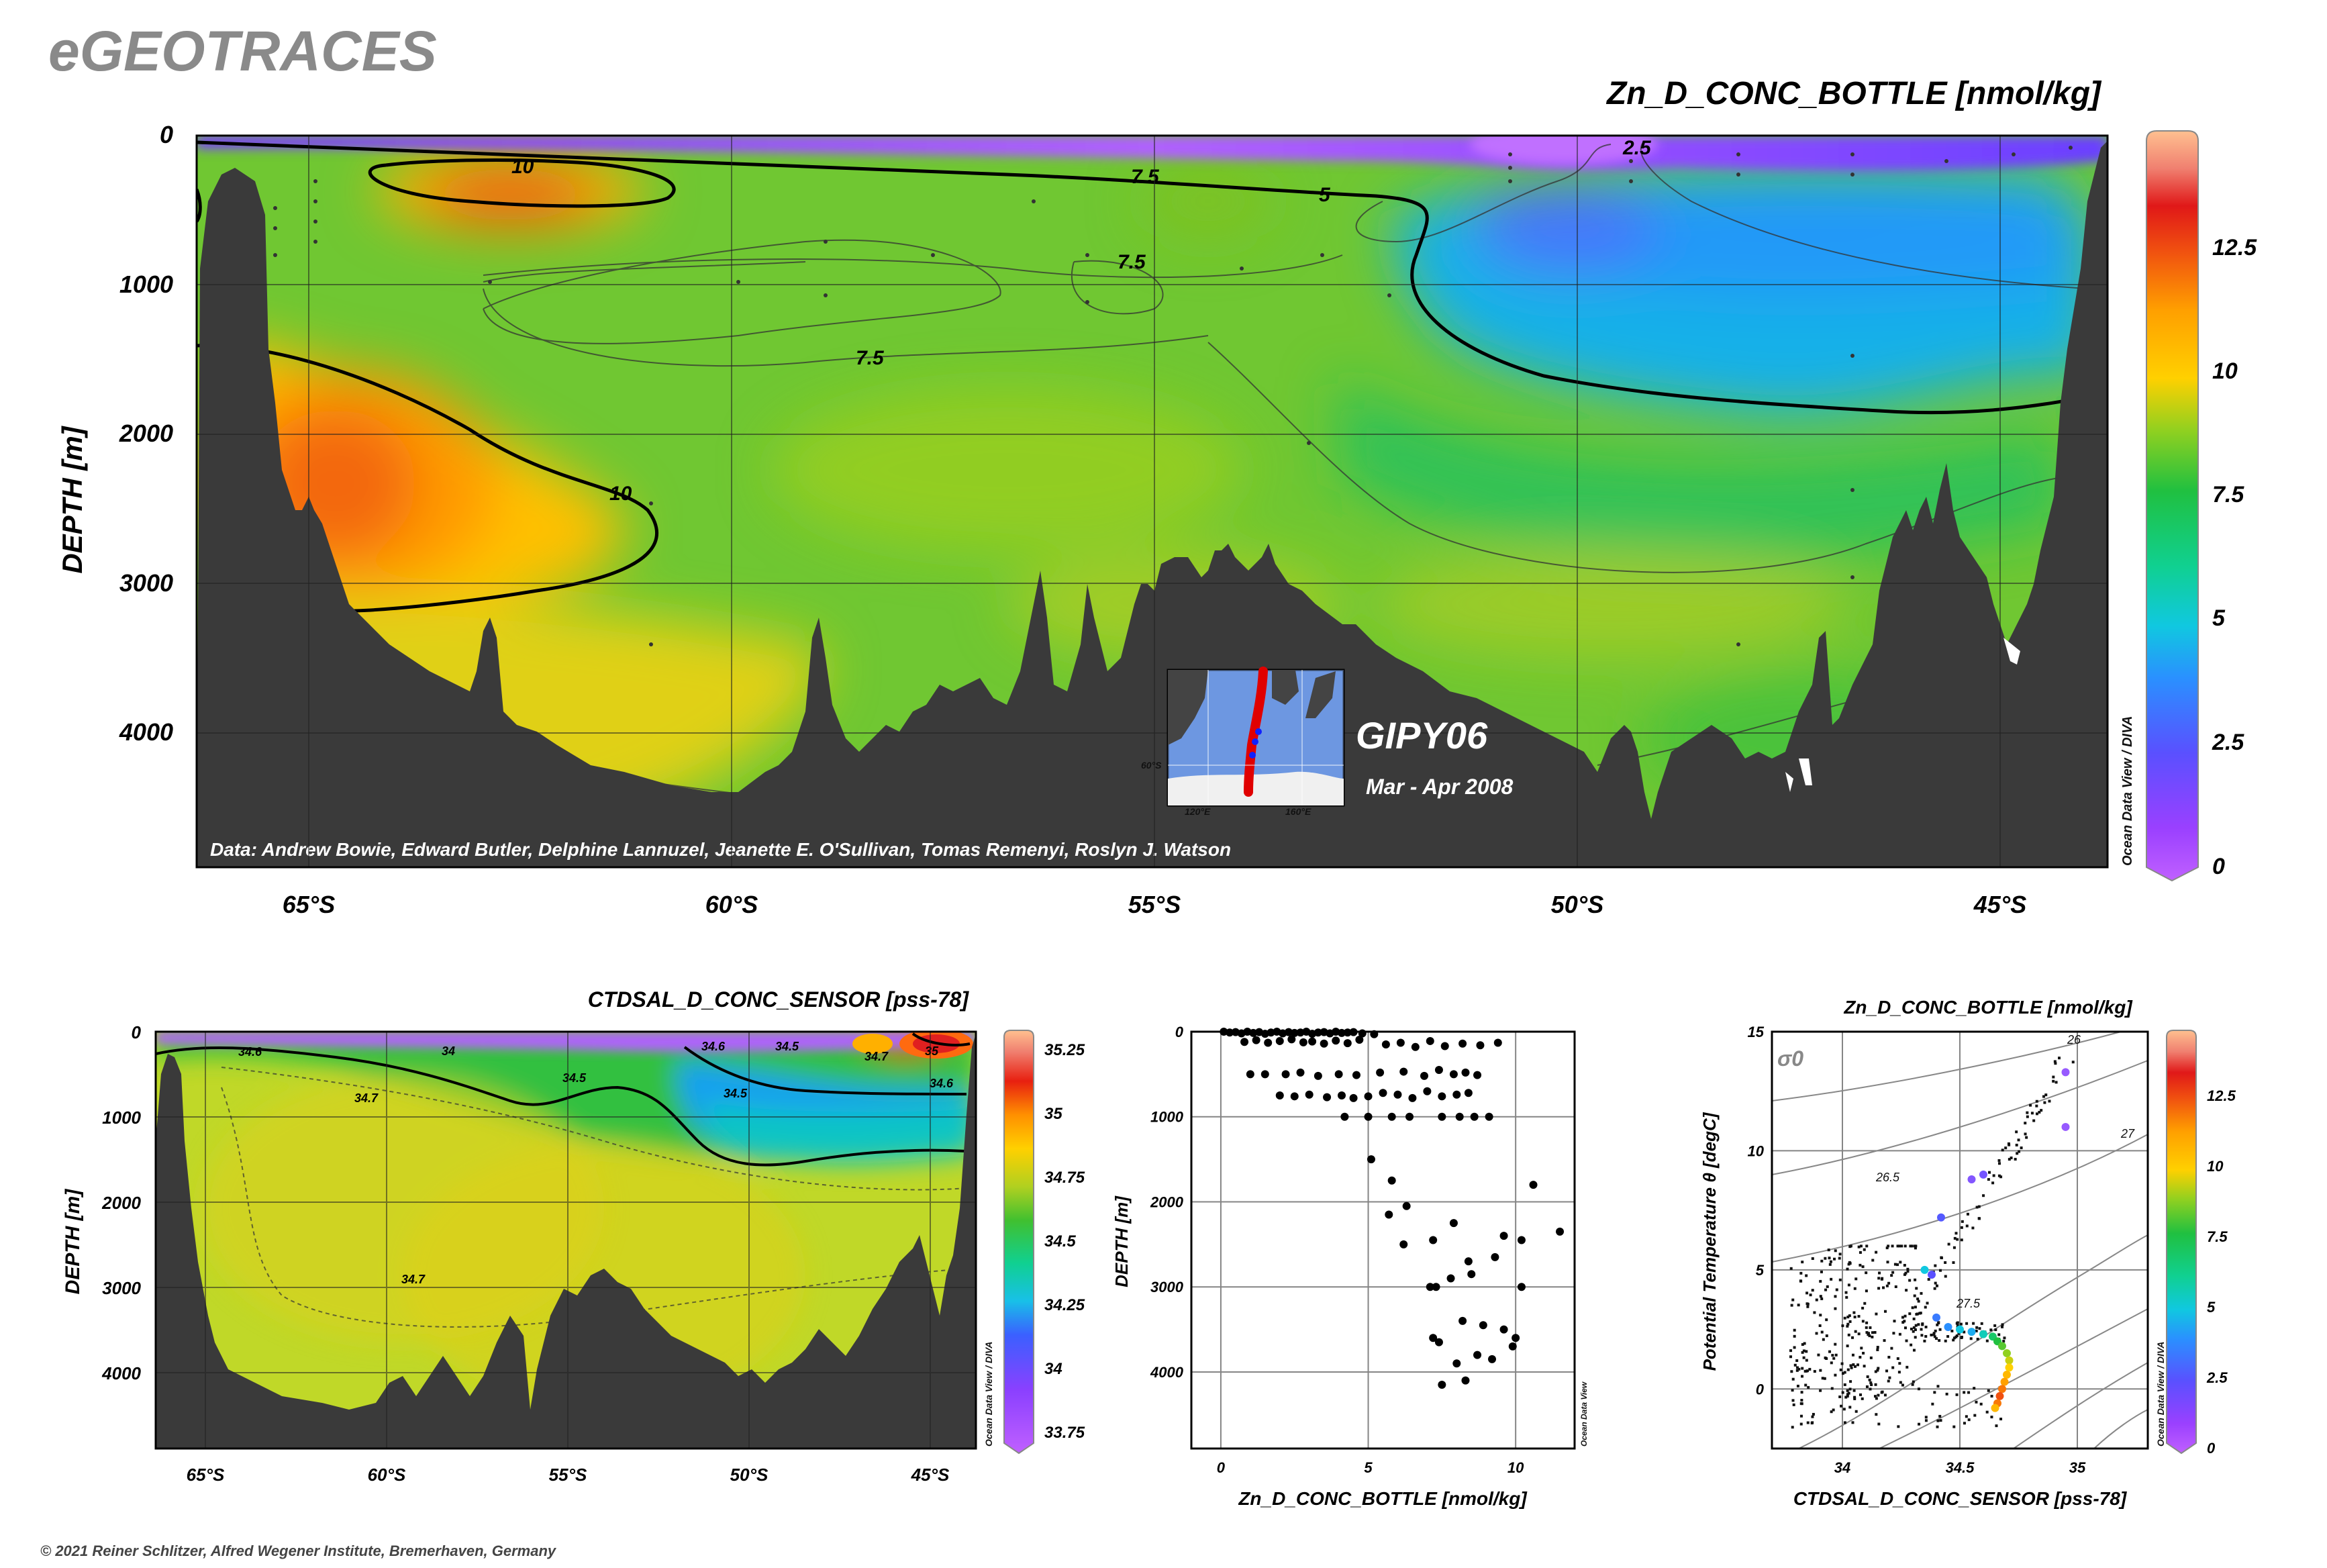 Image resolution: width=2327 pixels, height=1568 pixels. What do you see at coordinates (250, 1052) in the screenshot?
I see `svg-text: 34.6` at bounding box center [250, 1052].